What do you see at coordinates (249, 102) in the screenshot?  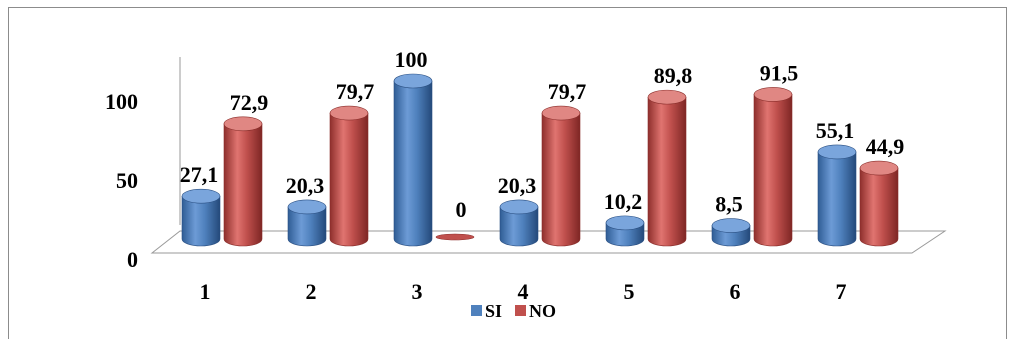 I see `data-label: 72,9` at bounding box center [249, 102].